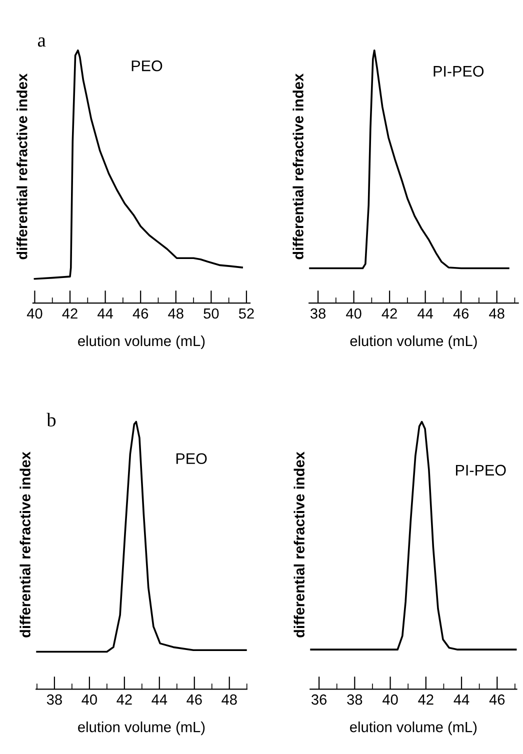 This screenshot has height=754, width=523. Describe the element at coordinates (211, 313) in the screenshot. I see `x-tick-label: 50` at that location.